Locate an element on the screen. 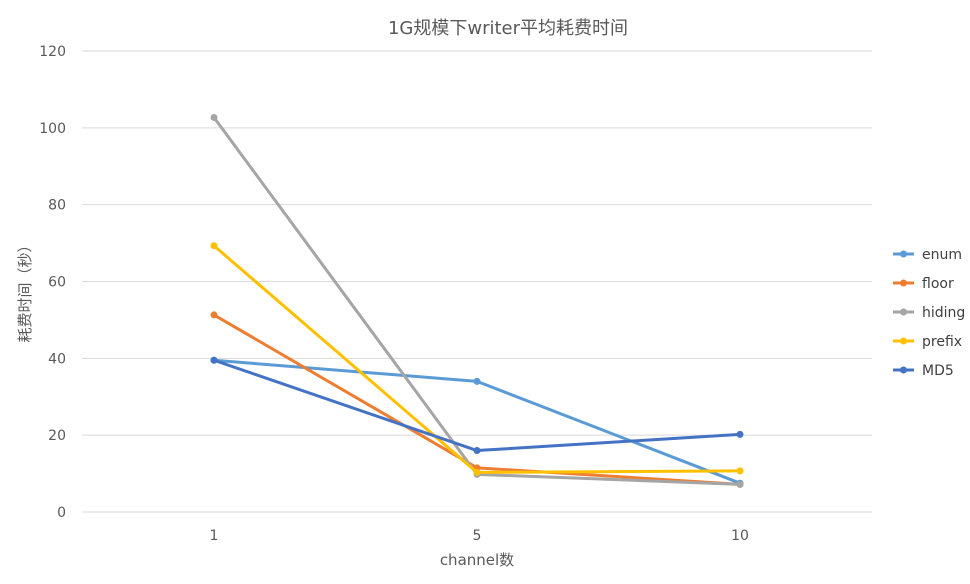 This screenshot has width=970, height=584. y-tick-label: 0 is located at coordinates (61, 513).